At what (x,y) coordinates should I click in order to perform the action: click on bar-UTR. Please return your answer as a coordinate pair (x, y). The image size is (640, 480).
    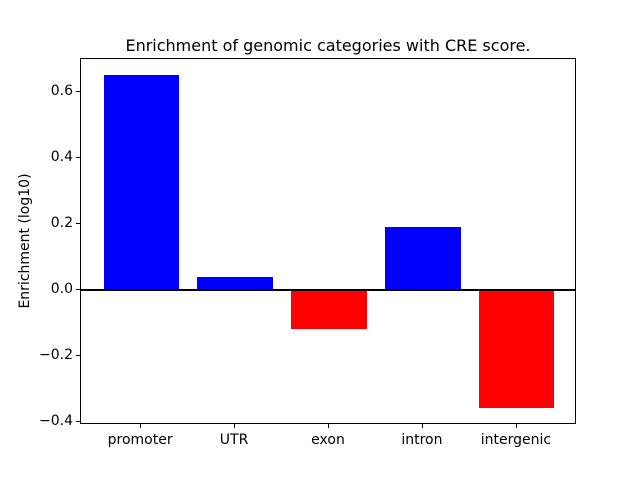
    Looking at the image, I should click on (235, 283).